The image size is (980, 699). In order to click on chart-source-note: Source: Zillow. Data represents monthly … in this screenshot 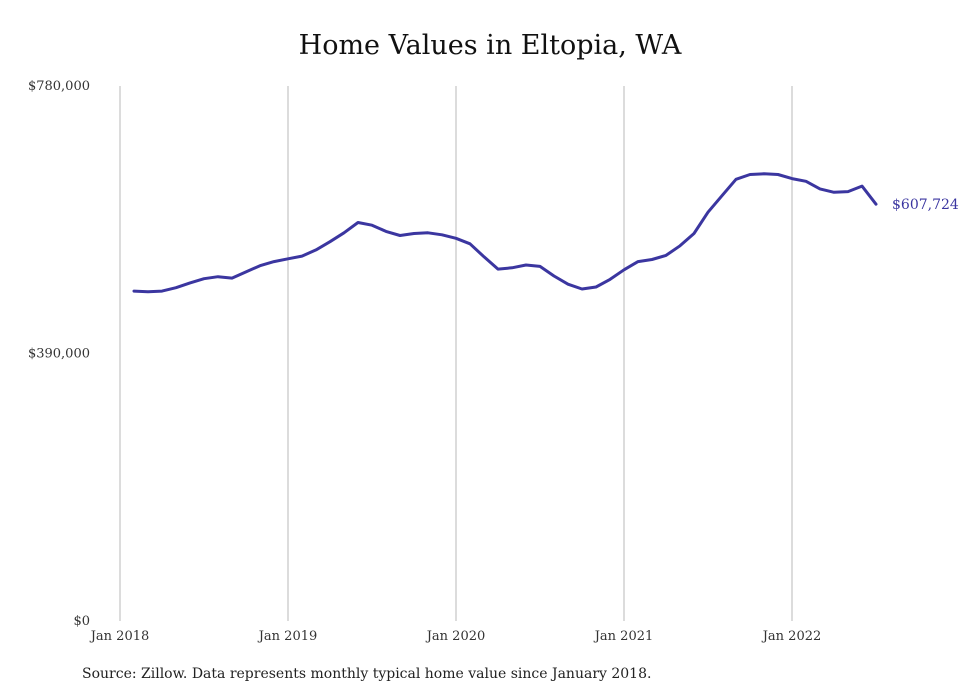, I will do `click(367, 674)`.